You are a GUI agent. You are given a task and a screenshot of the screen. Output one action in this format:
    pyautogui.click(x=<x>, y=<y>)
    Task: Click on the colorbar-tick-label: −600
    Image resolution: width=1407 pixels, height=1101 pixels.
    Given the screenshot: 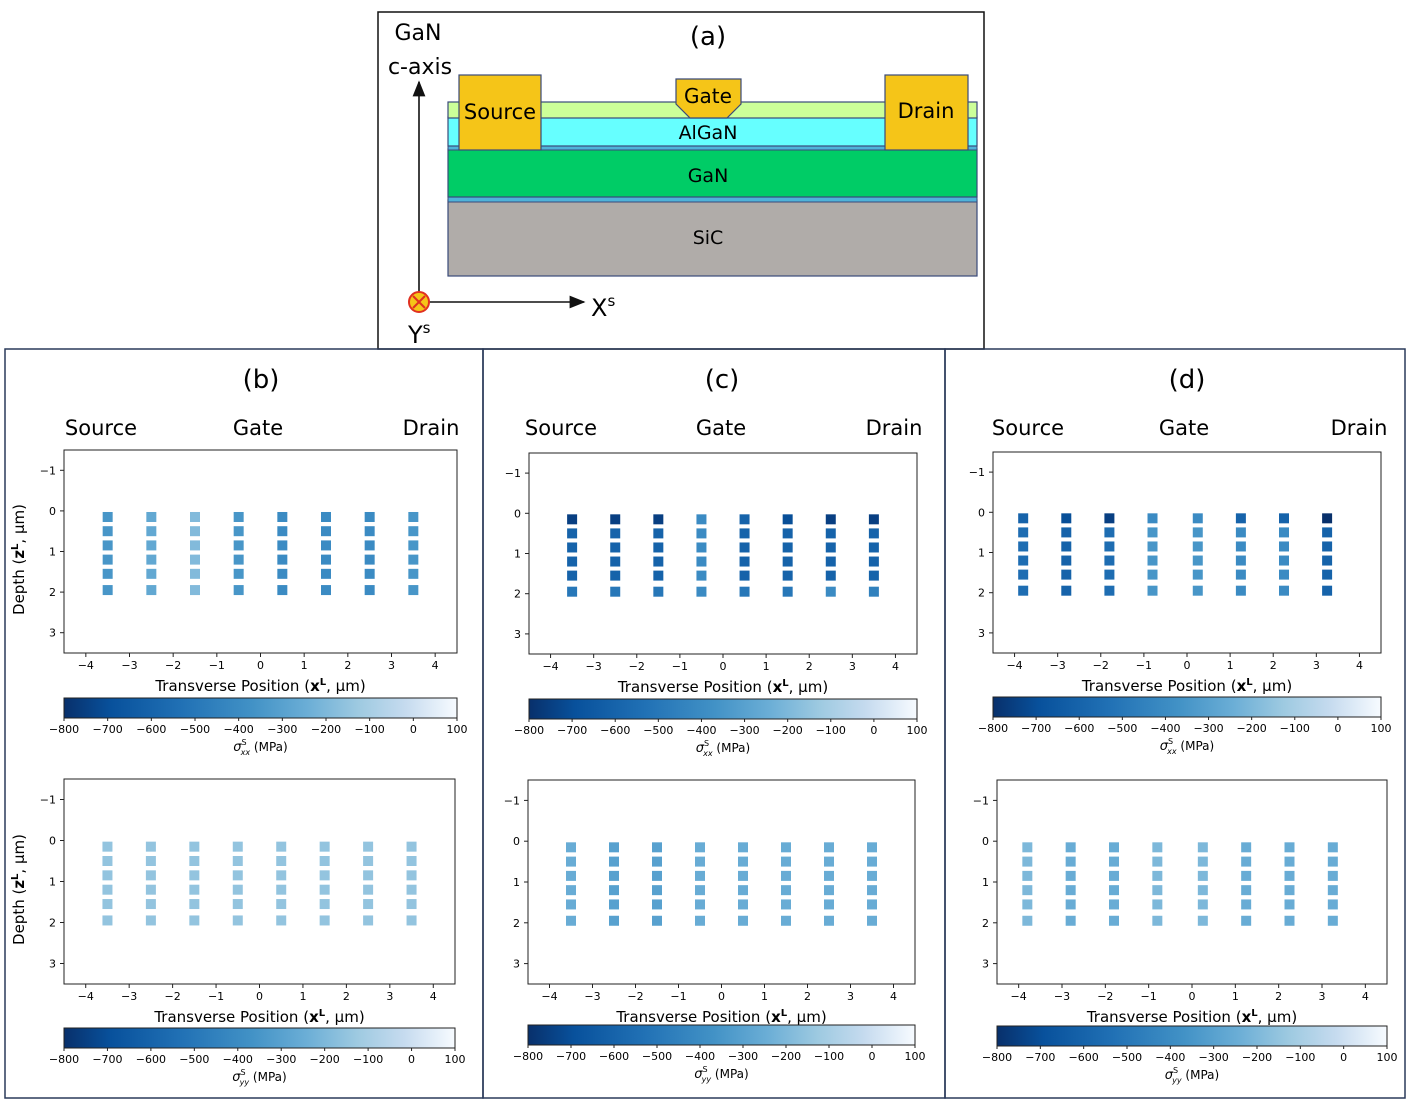 What is the action you would take?
    pyautogui.click(x=614, y=1056)
    